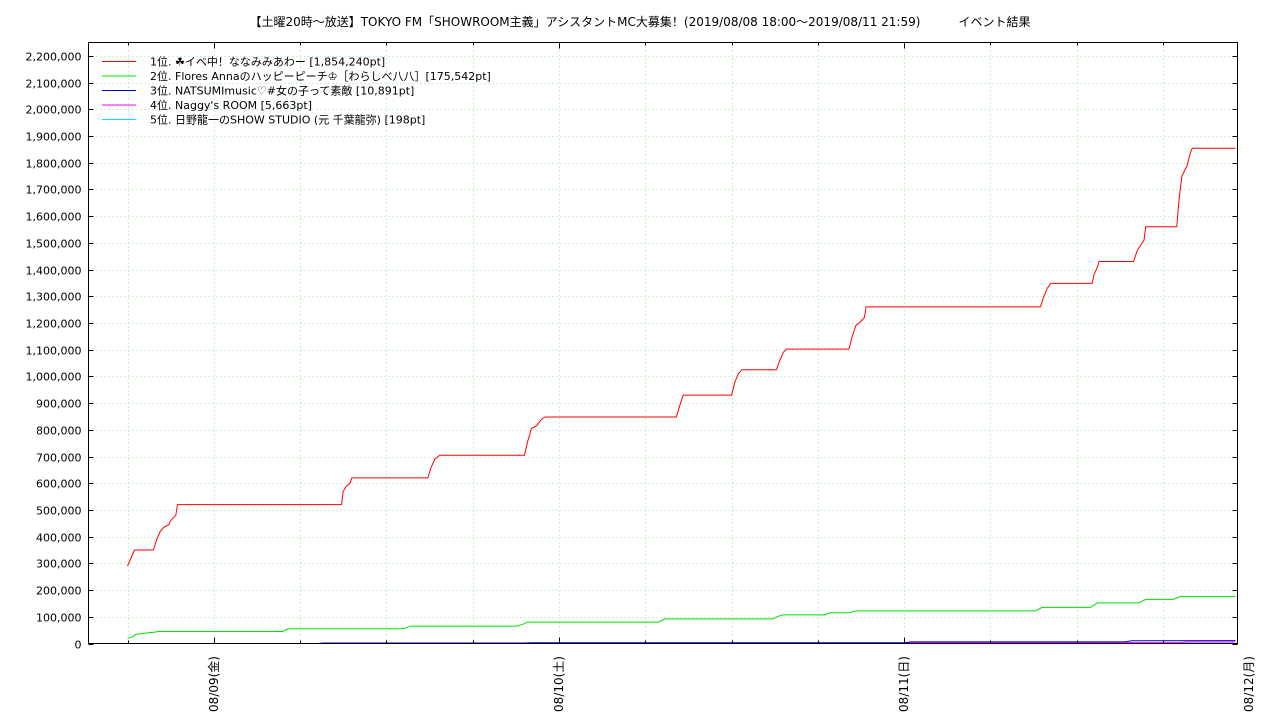 The width and height of the screenshot is (1280, 720). Describe the element at coordinates (54, 377) in the screenshot. I see `y-tick-label: 1,000,000` at that location.